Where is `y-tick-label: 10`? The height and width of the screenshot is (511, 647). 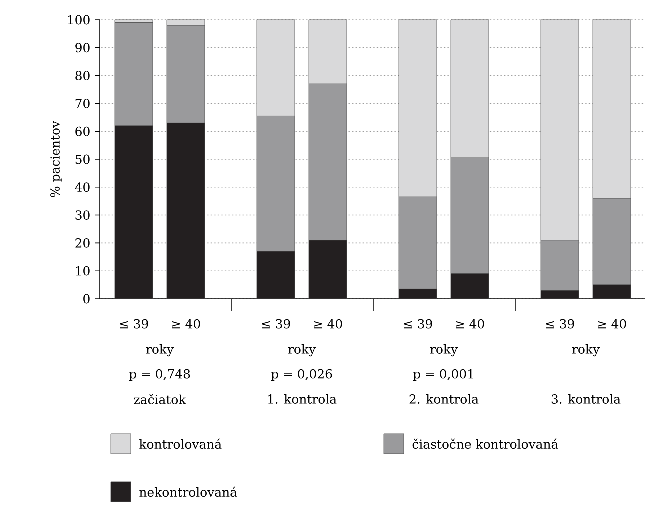 y-tick-label: 10 is located at coordinates (83, 271).